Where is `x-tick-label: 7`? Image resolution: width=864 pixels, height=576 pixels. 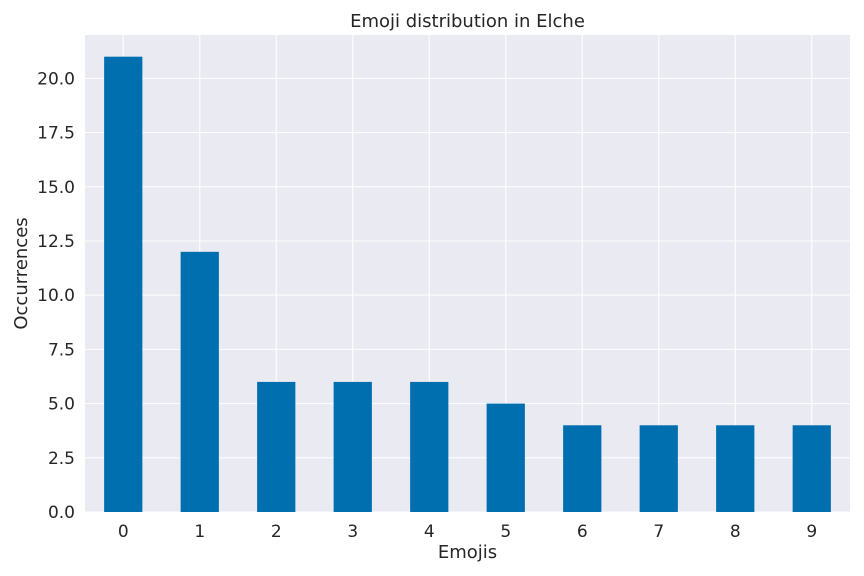 x-tick-label: 7 is located at coordinates (658, 532).